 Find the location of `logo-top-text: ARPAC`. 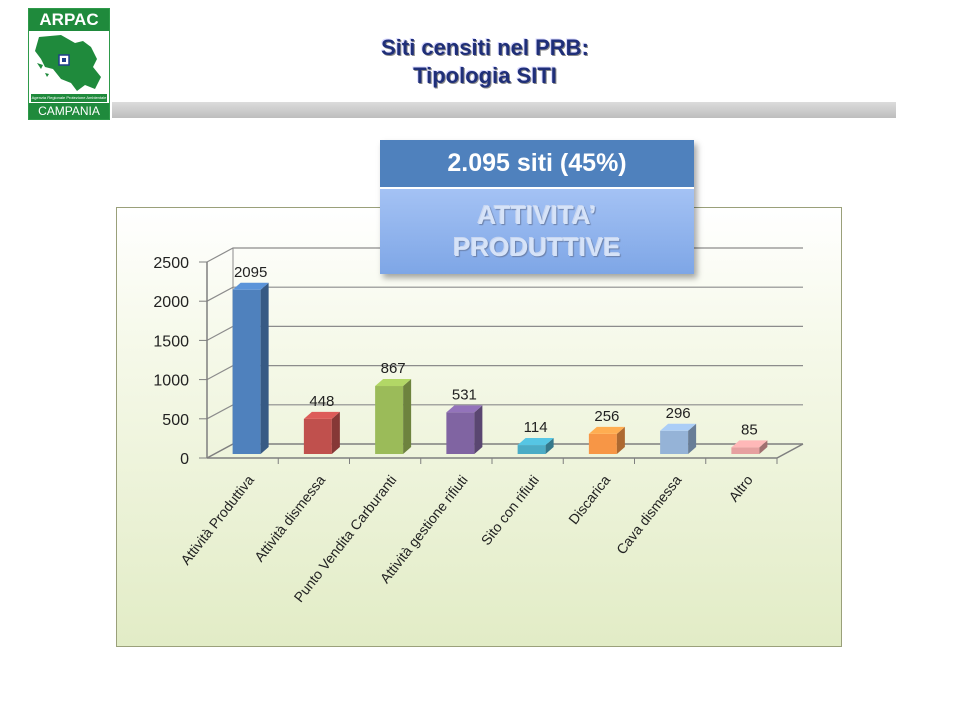

logo-top-text: ARPAC is located at coordinates (69, 20).